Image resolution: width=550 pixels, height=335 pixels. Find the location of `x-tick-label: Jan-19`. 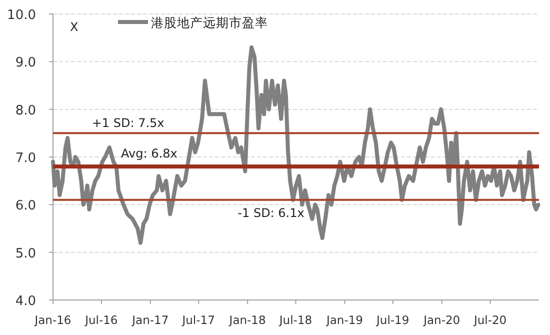

x-tick-label: Jan-19 is located at coordinates (344, 320).